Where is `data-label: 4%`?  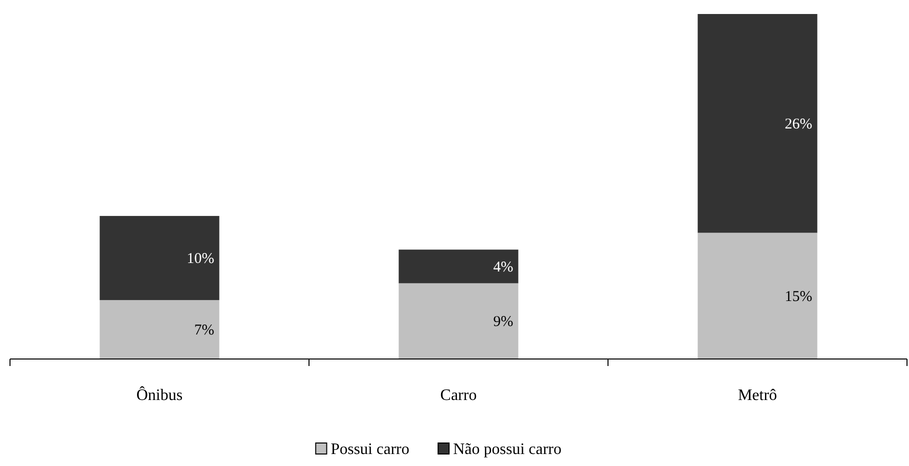
data-label: 4% is located at coordinates (503, 267).